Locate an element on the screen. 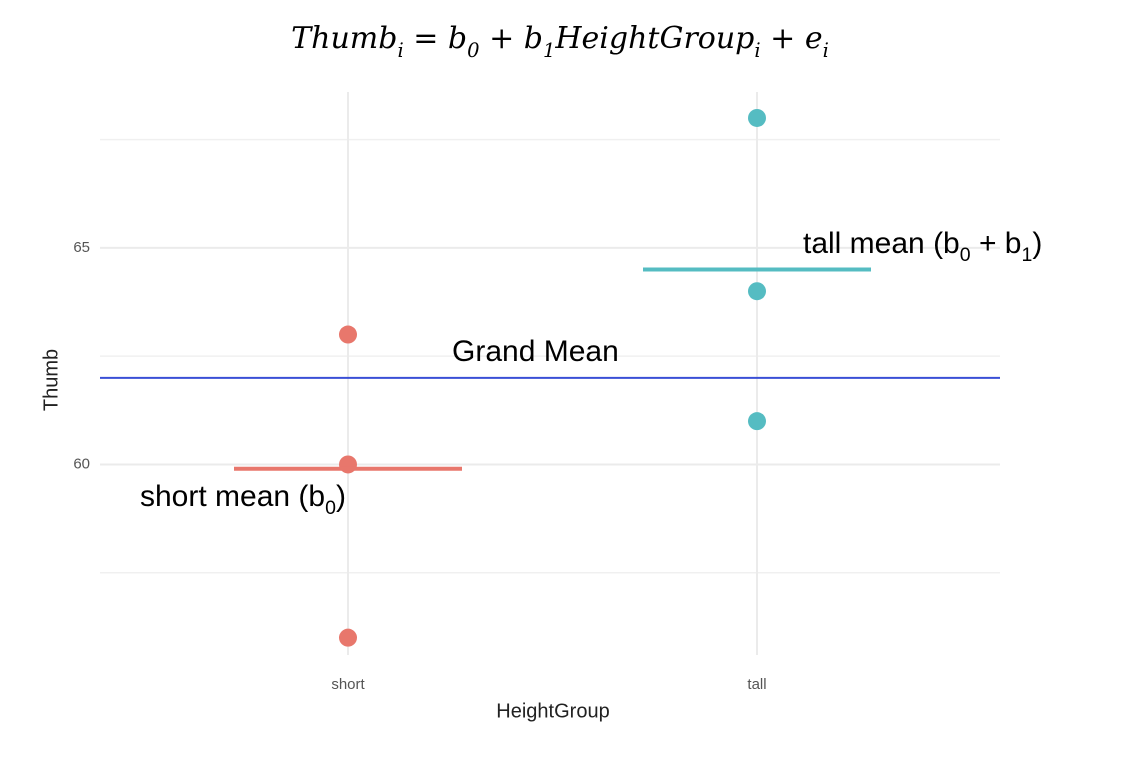 This screenshot has width=1144, height=760. grand-mean-label: Grand Mean is located at coordinates (535, 351).